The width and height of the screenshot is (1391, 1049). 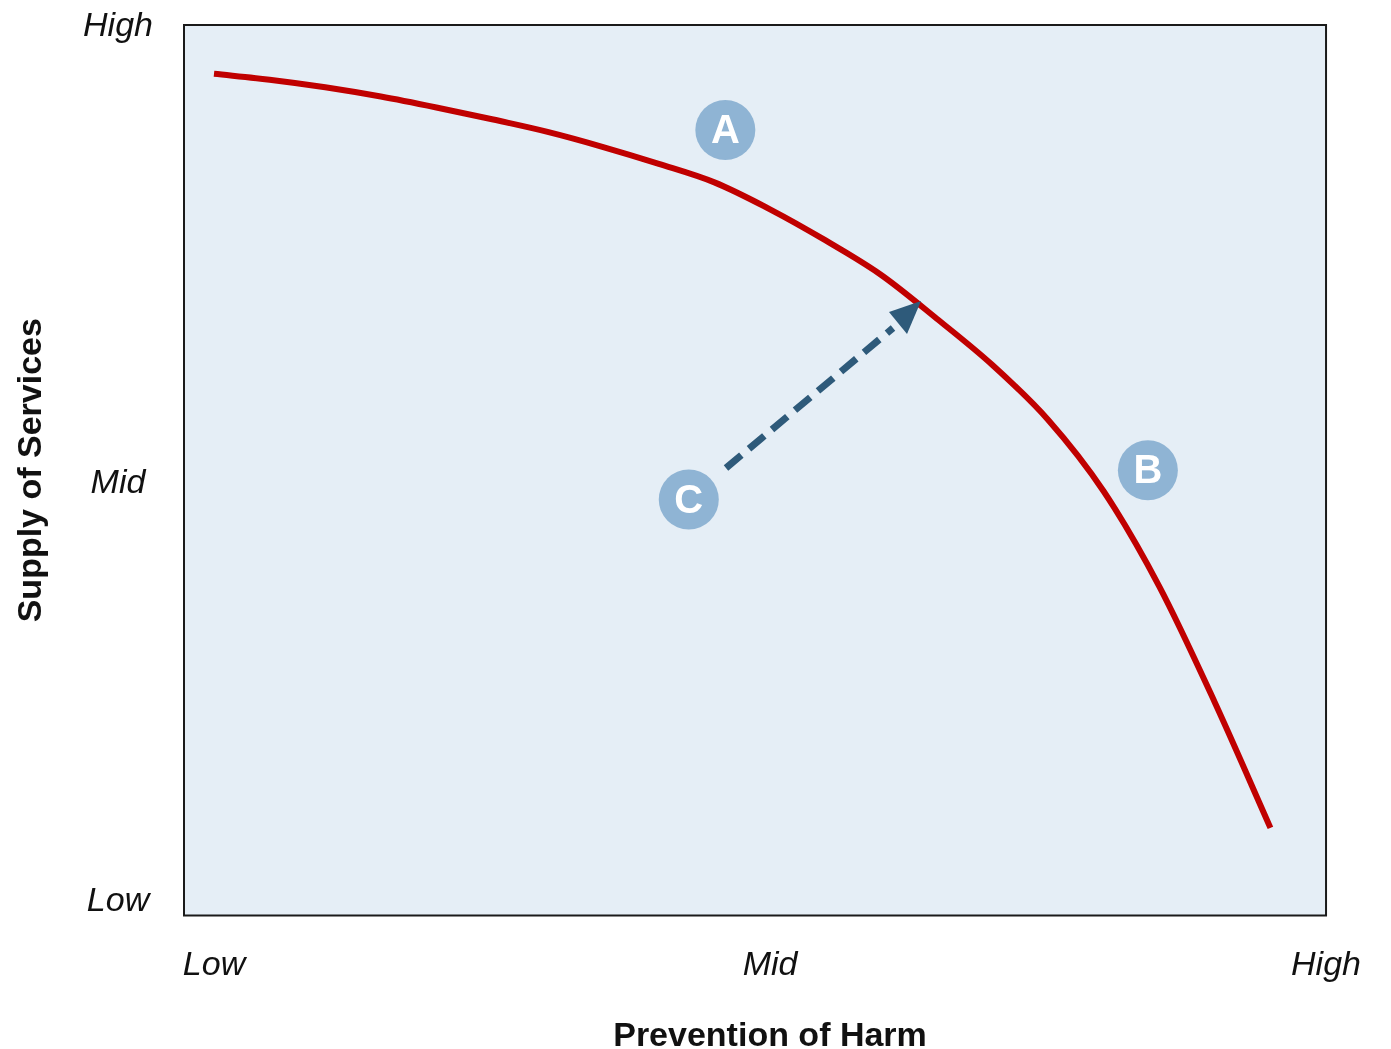 What do you see at coordinates (29, 470) in the screenshot?
I see `y-axis-title: Supply of Services` at bounding box center [29, 470].